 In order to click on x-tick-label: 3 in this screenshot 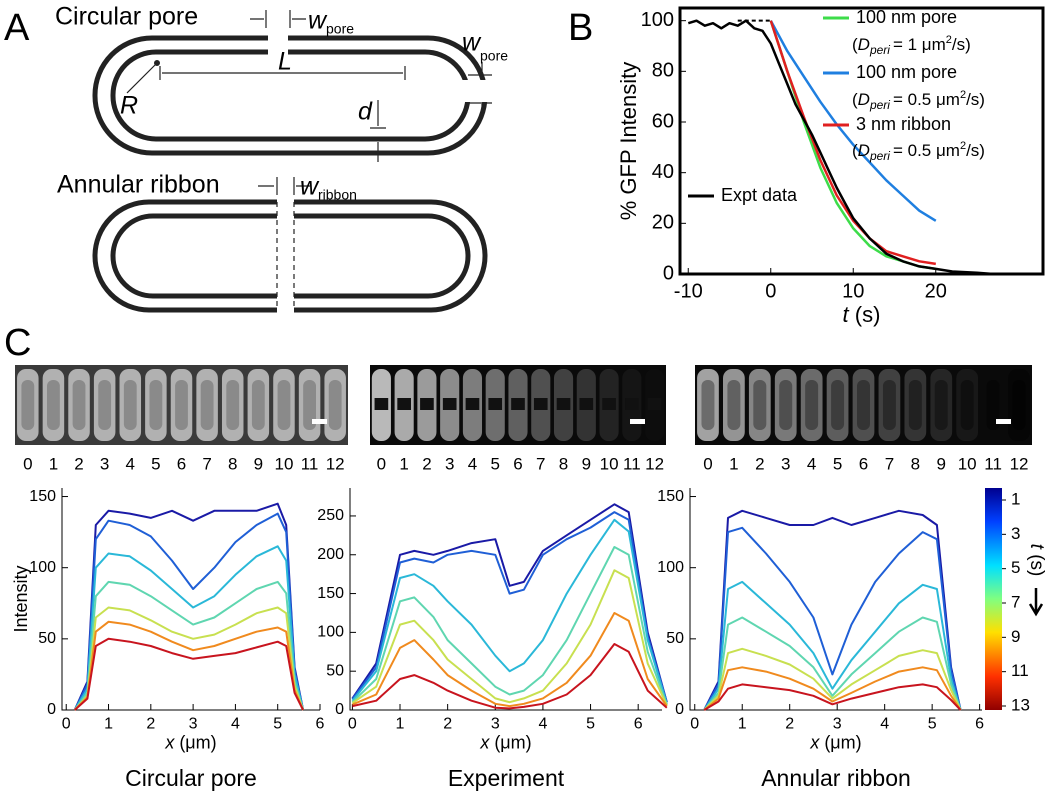, I will do `click(495, 724)`.